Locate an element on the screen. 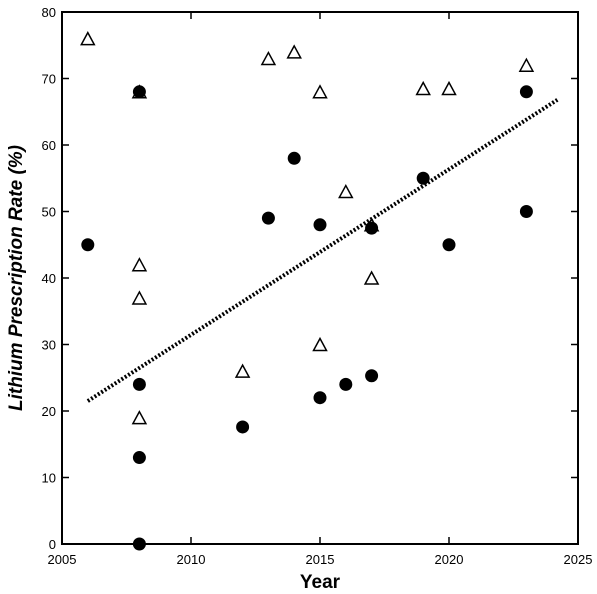 This screenshot has height=594, width=597. x-tick-label: 2020 is located at coordinates (449, 559).